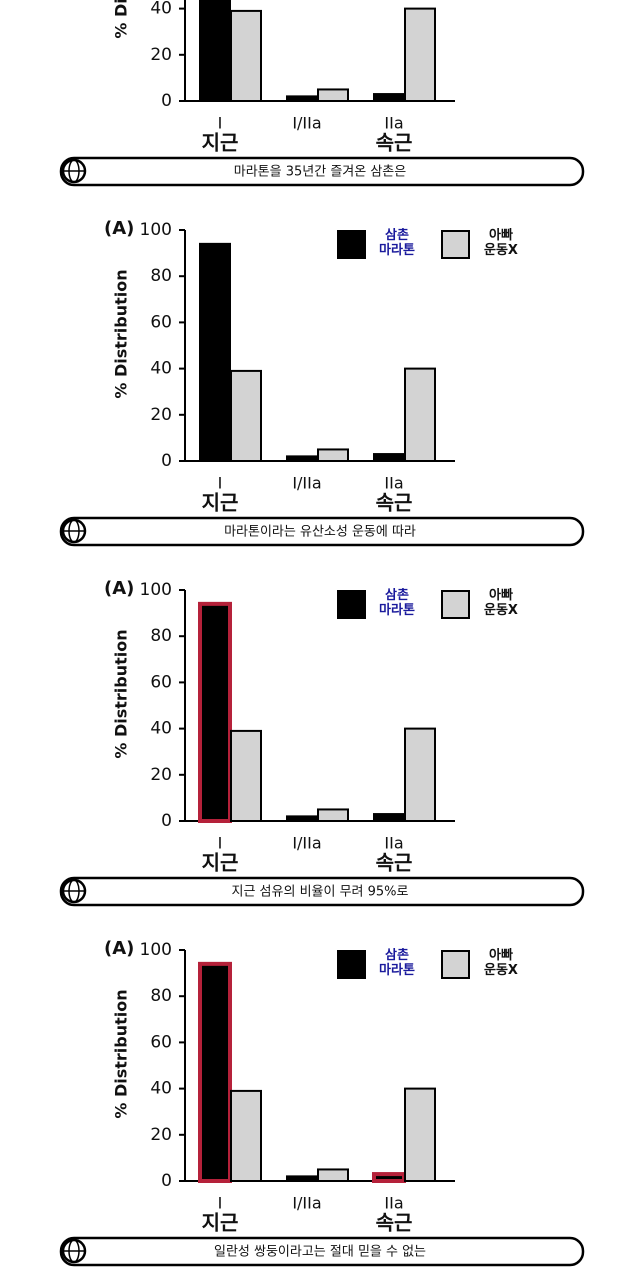 Image resolution: width=640 pixels, height=1280 pixels. I want to click on caption: 일란성 쌍둥이라고는 절대 믿을 수 없는, so click(320, 1252).